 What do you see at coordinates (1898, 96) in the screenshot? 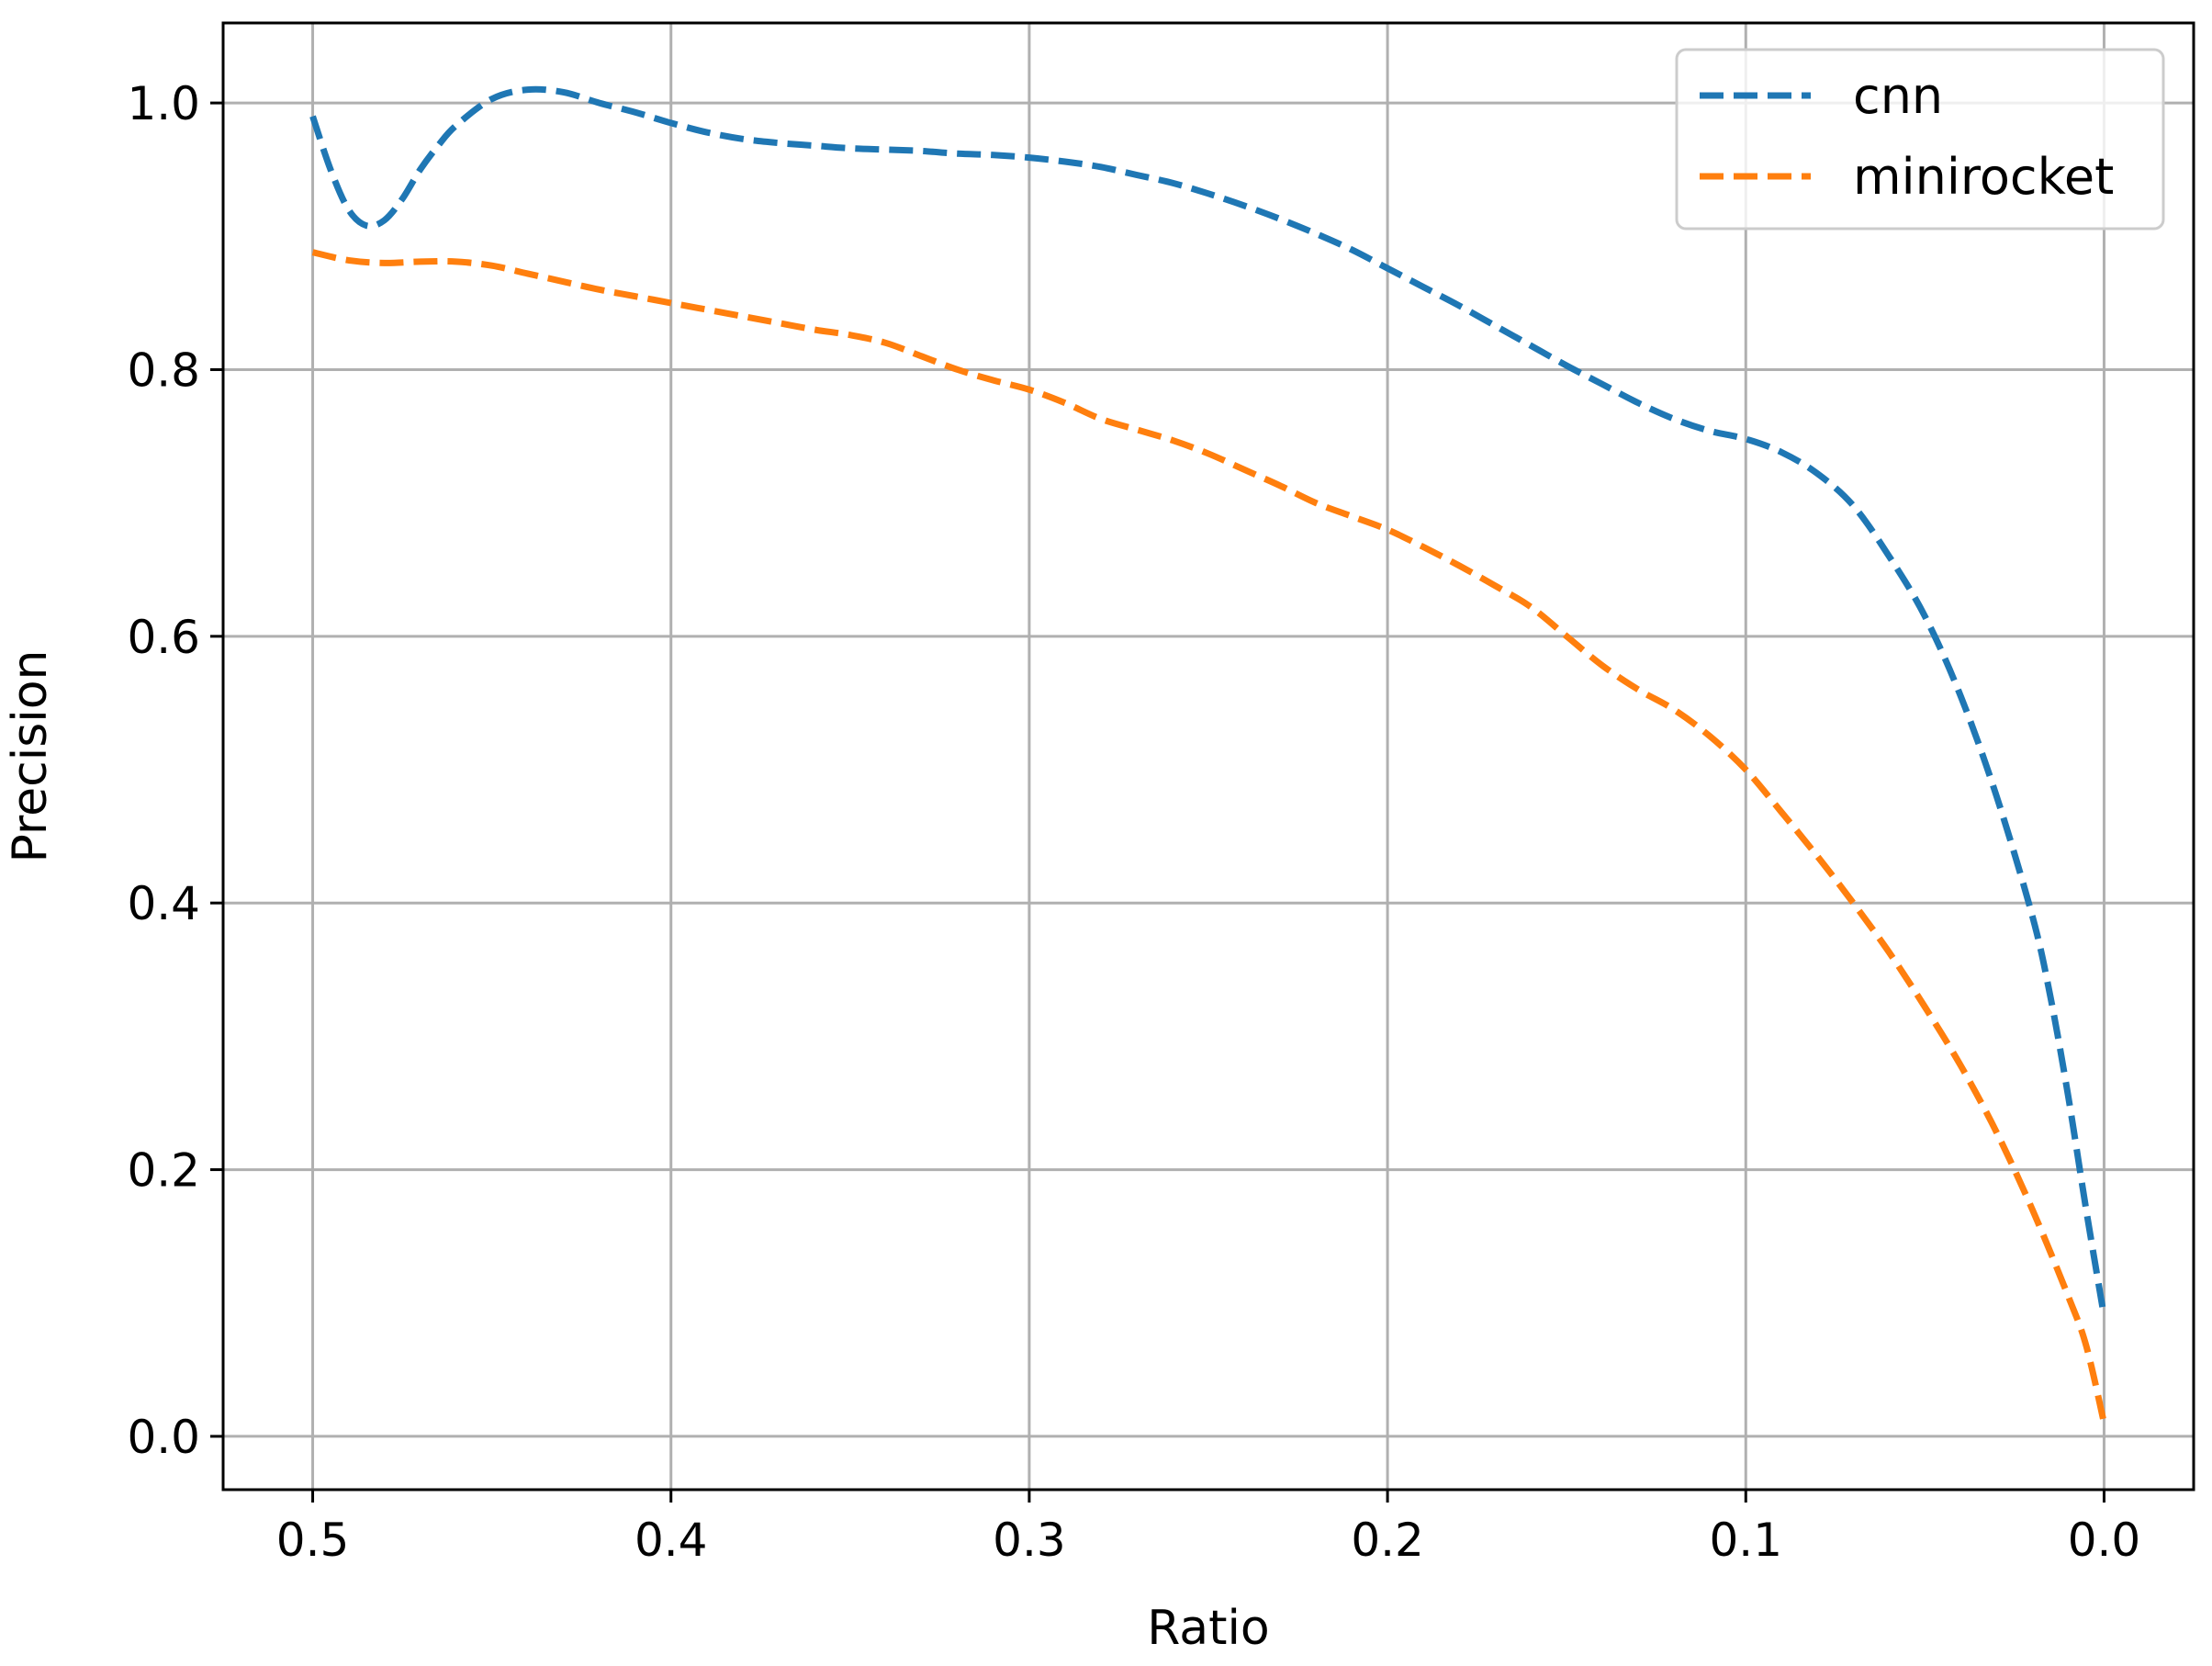
I see `legend-label-cnn: cnn` at bounding box center [1898, 96].